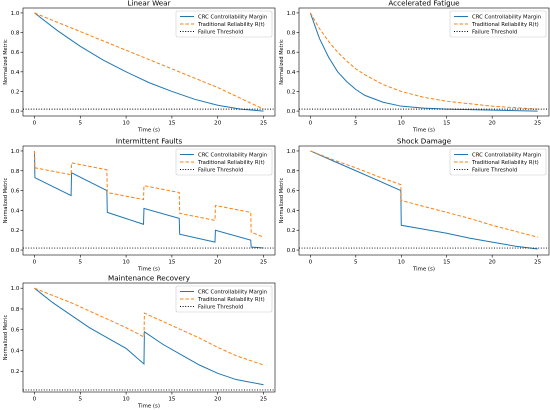 This screenshot has width=550, height=410. I want to click on subplot-title: Intermittent Faults, so click(149, 141).